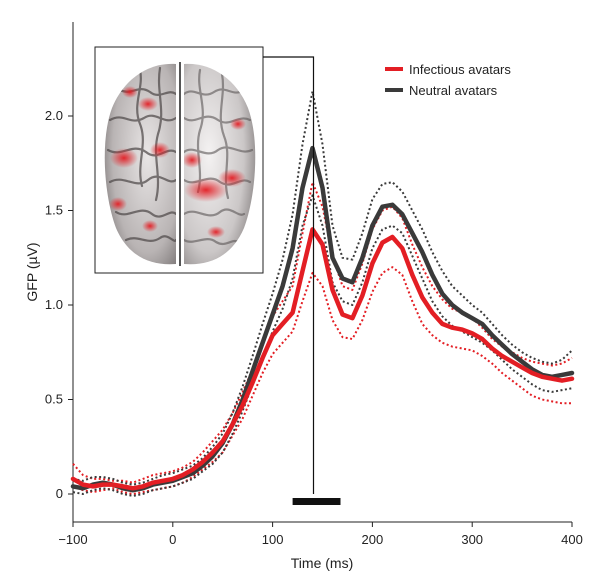 This screenshot has height=579, width=601. I want to click on legend-label-infectious: Infectious avatars, so click(460, 69).